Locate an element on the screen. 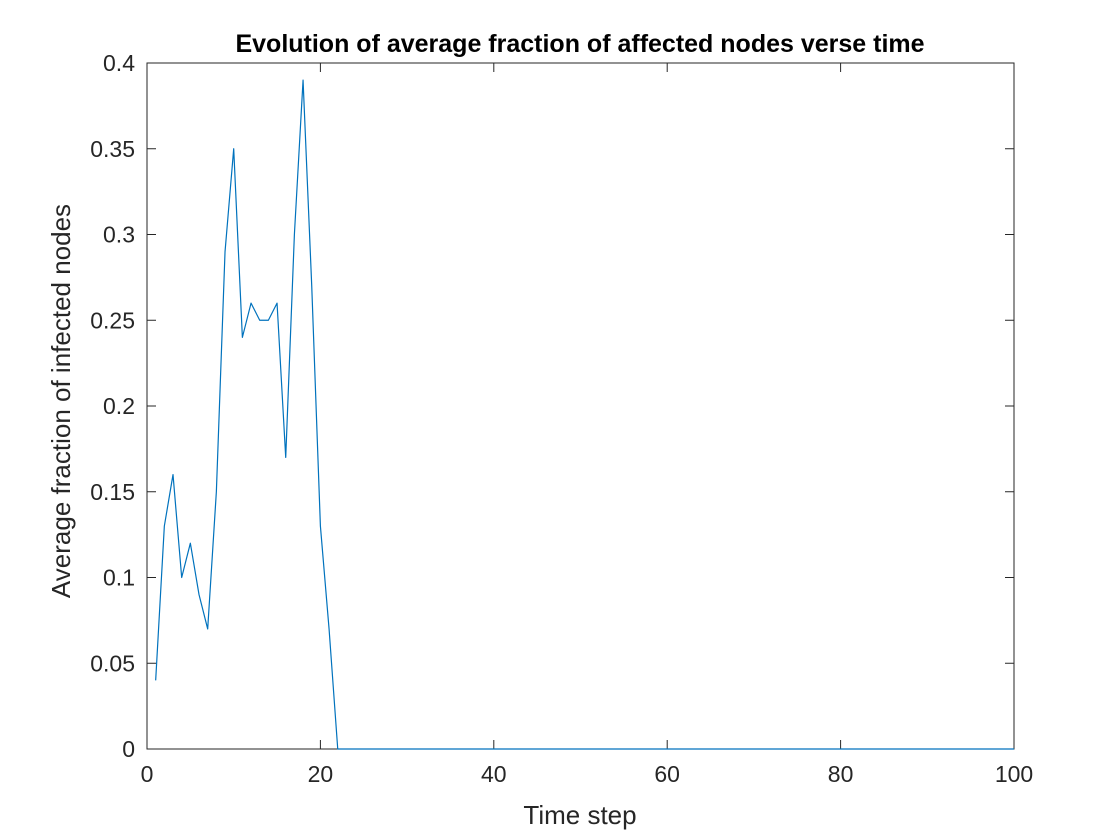  y-tick-label: 0.2 is located at coordinates (119, 406).